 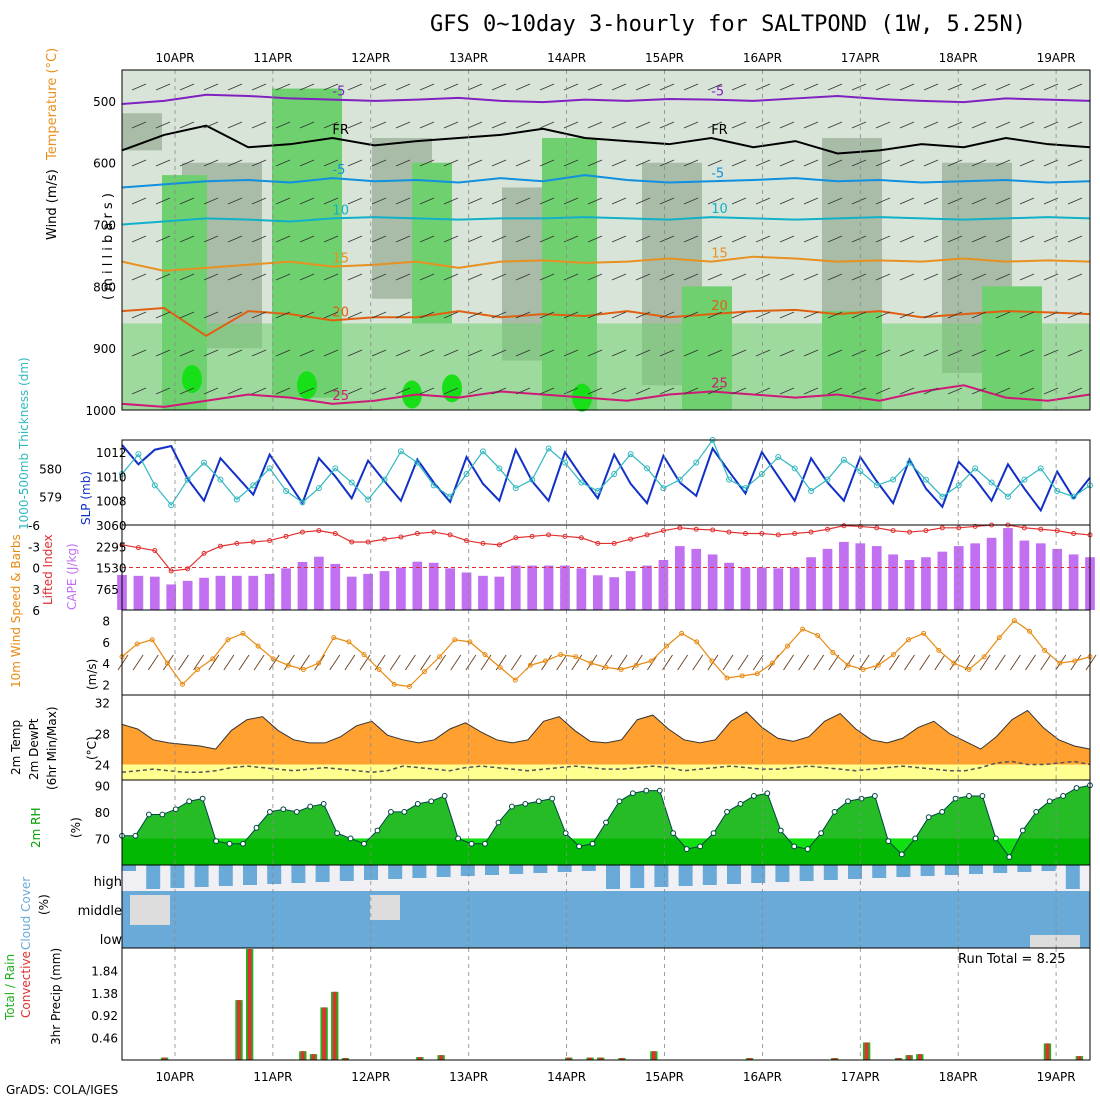 What do you see at coordinates (719, 209) in the screenshot?
I see `contour-label: 10` at bounding box center [719, 209].